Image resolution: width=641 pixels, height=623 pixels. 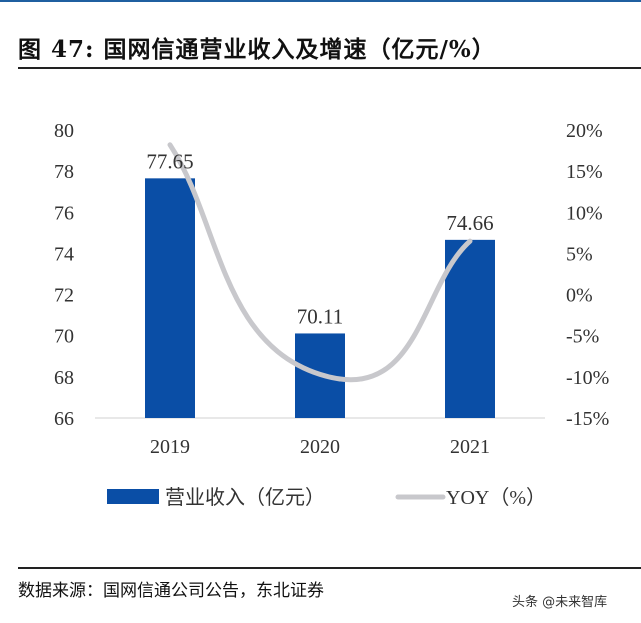 I want to click on left-axis-tick: 72, so click(x=64, y=296).